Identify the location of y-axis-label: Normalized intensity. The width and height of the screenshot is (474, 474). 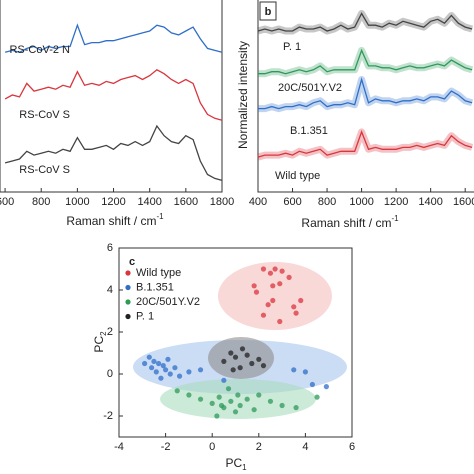
(243, 95).